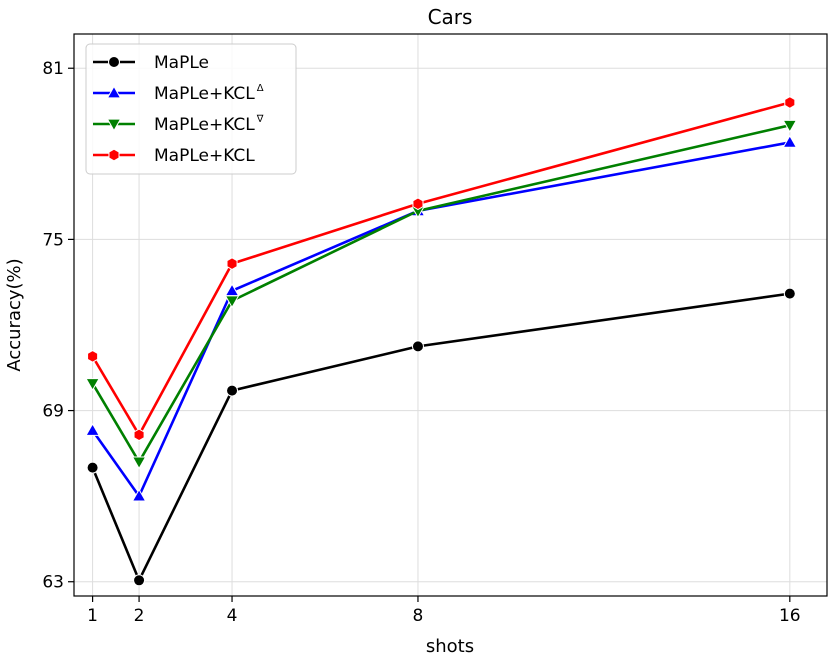 The height and width of the screenshot is (659, 831). I want to click on x-axis-label: shots, so click(450, 646).